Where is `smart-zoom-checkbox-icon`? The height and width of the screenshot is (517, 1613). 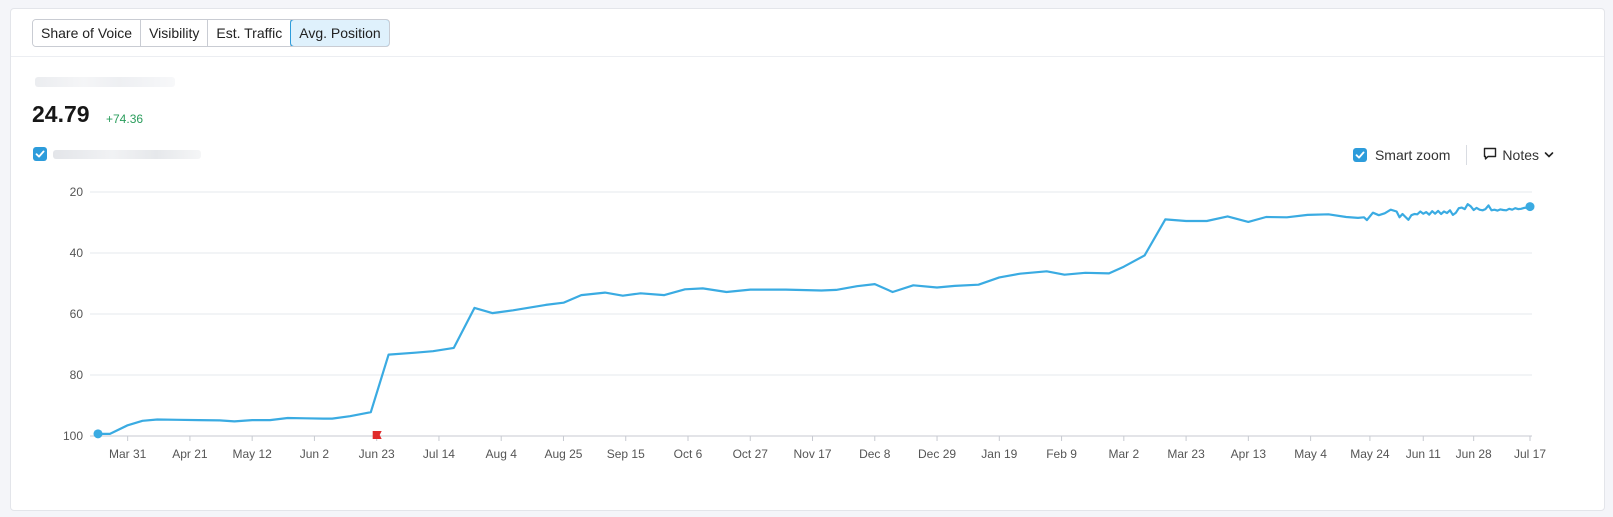 smart-zoom-checkbox-icon is located at coordinates (1359, 155).